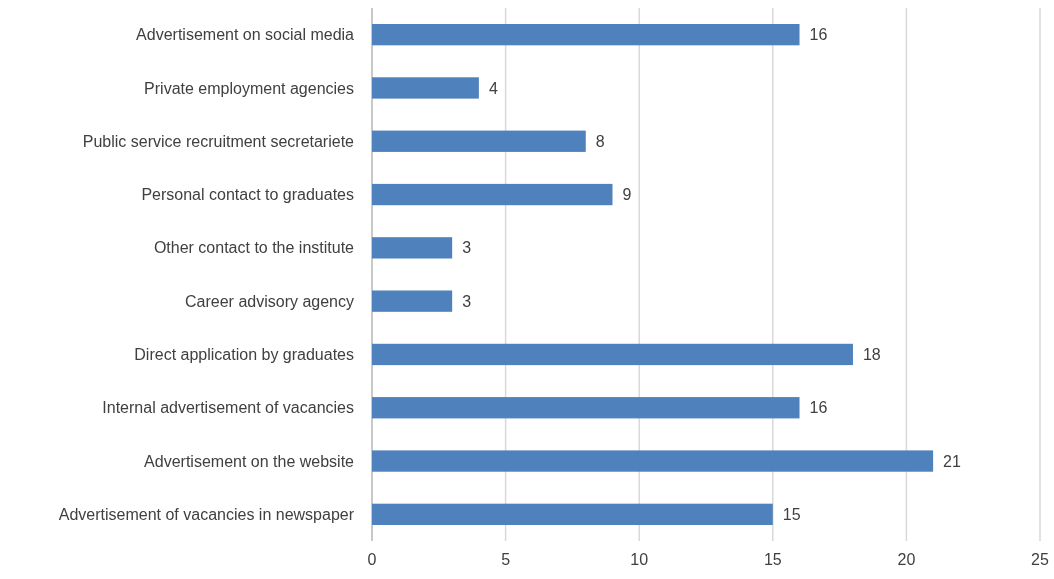 Image resolution: width=1054 pixels, height=579 pixels. Describe the element at coordinates (244, 355) in the screenshot. I see `y-tick-label: Direct application by graduates` at that location.